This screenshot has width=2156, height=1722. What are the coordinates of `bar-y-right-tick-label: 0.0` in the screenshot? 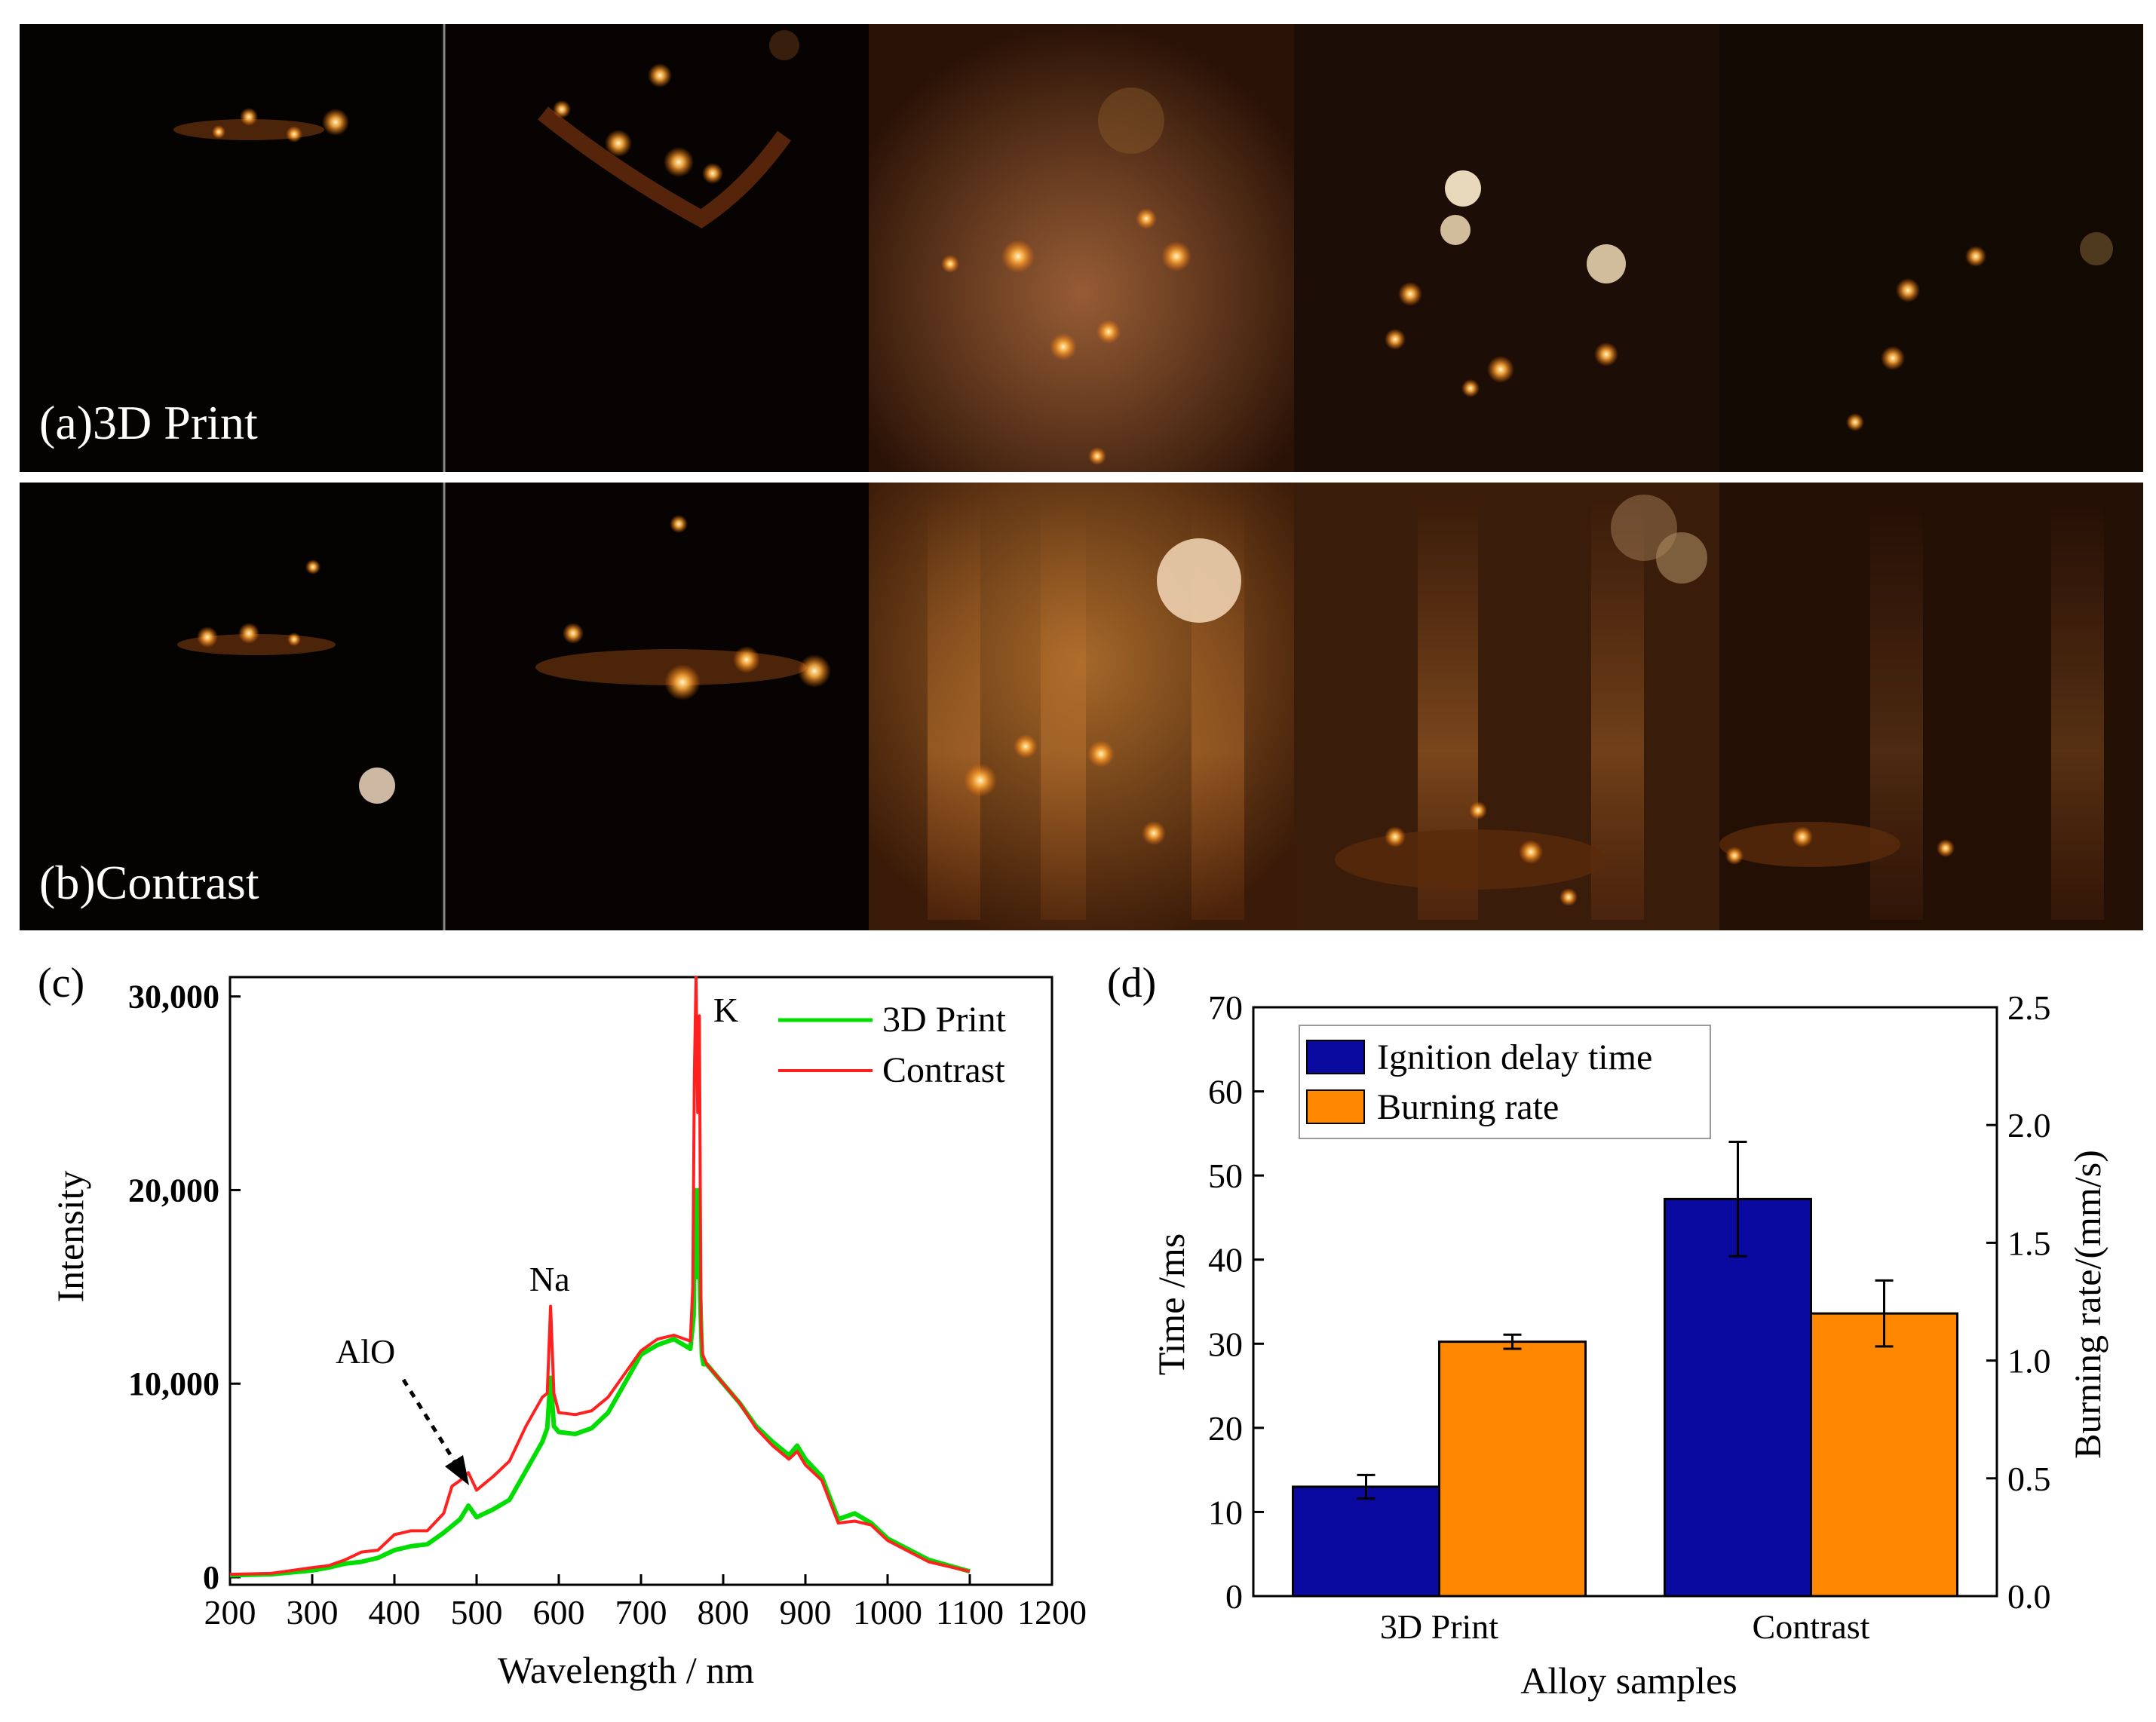 It's located at (2029, 1596).